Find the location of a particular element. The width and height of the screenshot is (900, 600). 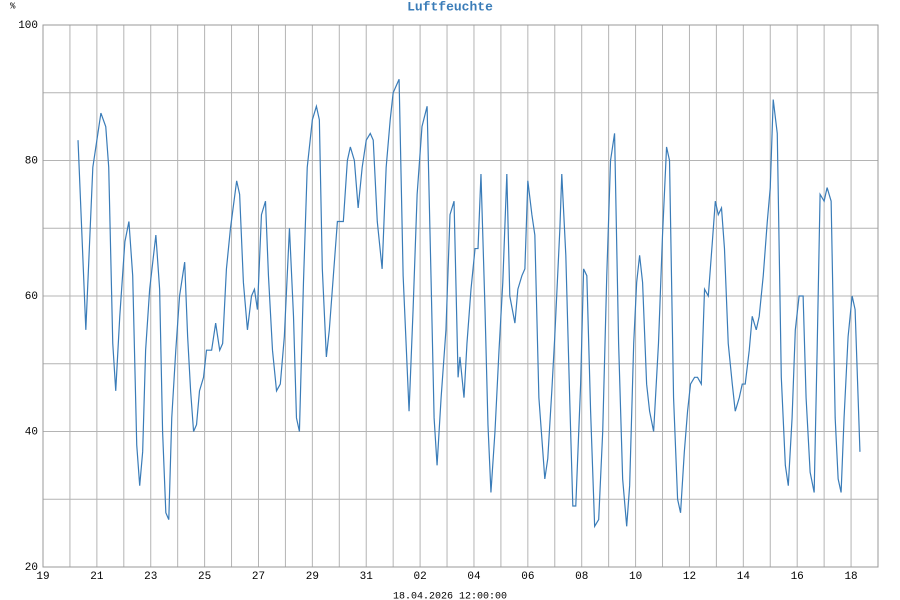

x-tick-label: 19 is located at coordinates (42, 577).